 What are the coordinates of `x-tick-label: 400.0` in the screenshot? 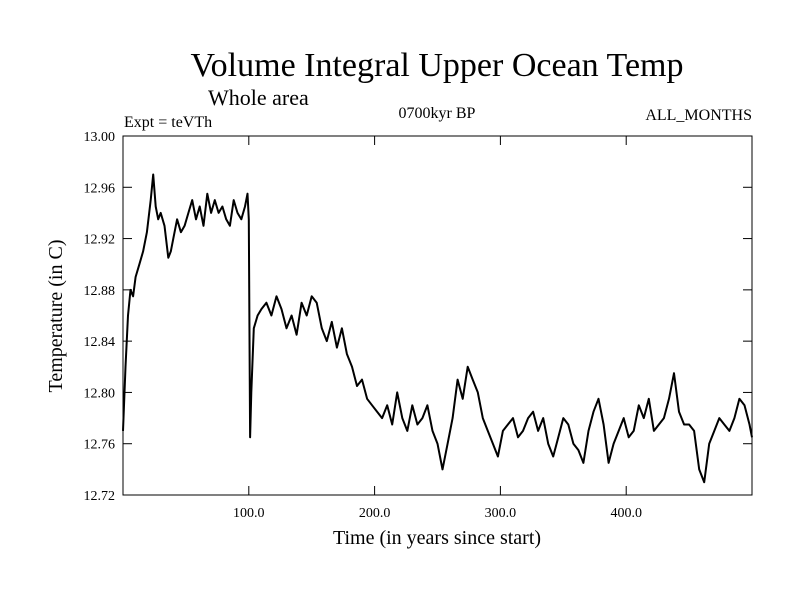 It's located at (626, 513).